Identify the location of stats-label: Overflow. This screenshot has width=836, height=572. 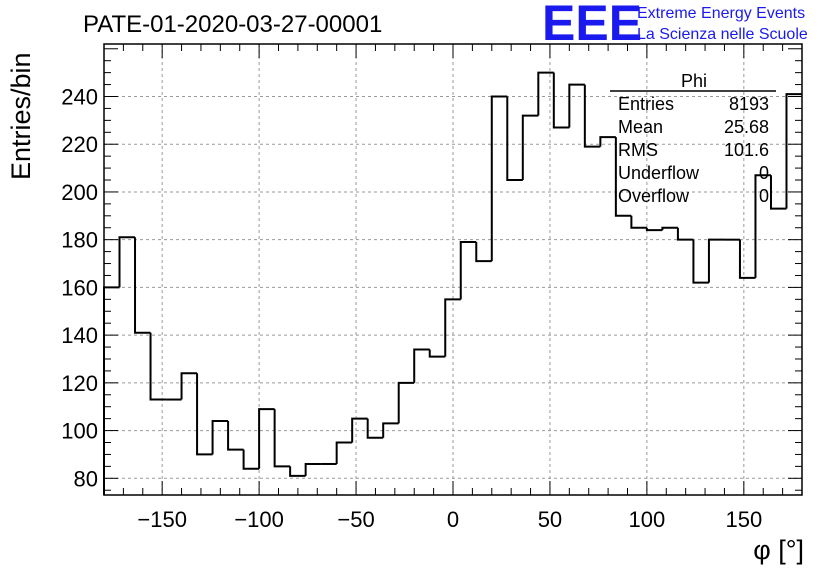
(654, 196).